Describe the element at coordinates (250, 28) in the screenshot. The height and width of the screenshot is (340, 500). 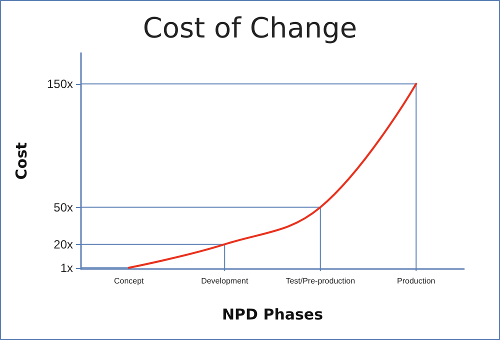
I see `chart-title: Cost of Change` at that location.